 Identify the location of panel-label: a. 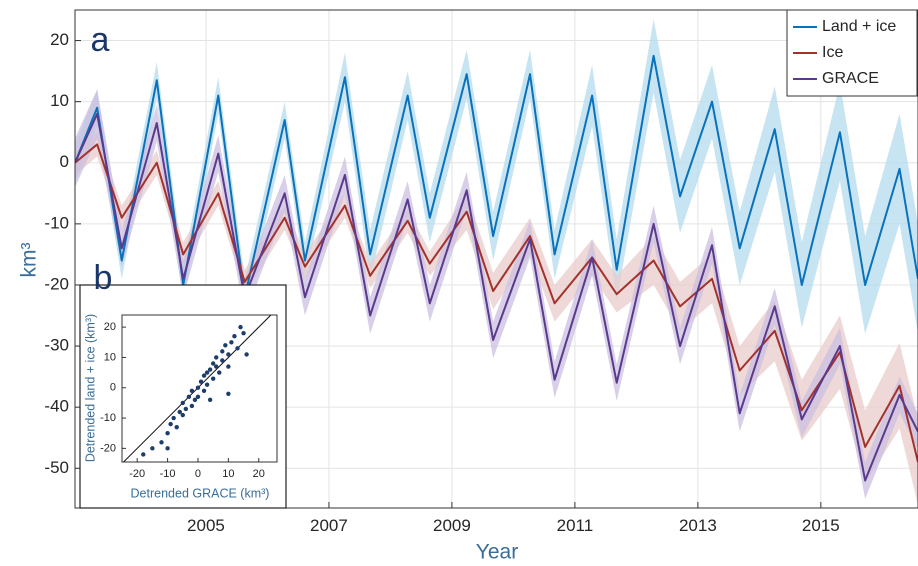
(100, 40).